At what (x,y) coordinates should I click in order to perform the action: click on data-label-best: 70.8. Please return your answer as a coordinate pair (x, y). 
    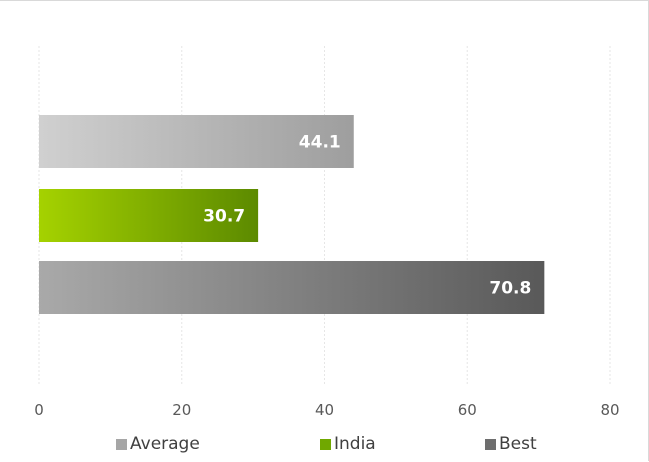
    Looking at the image, I should click on (510, 289).